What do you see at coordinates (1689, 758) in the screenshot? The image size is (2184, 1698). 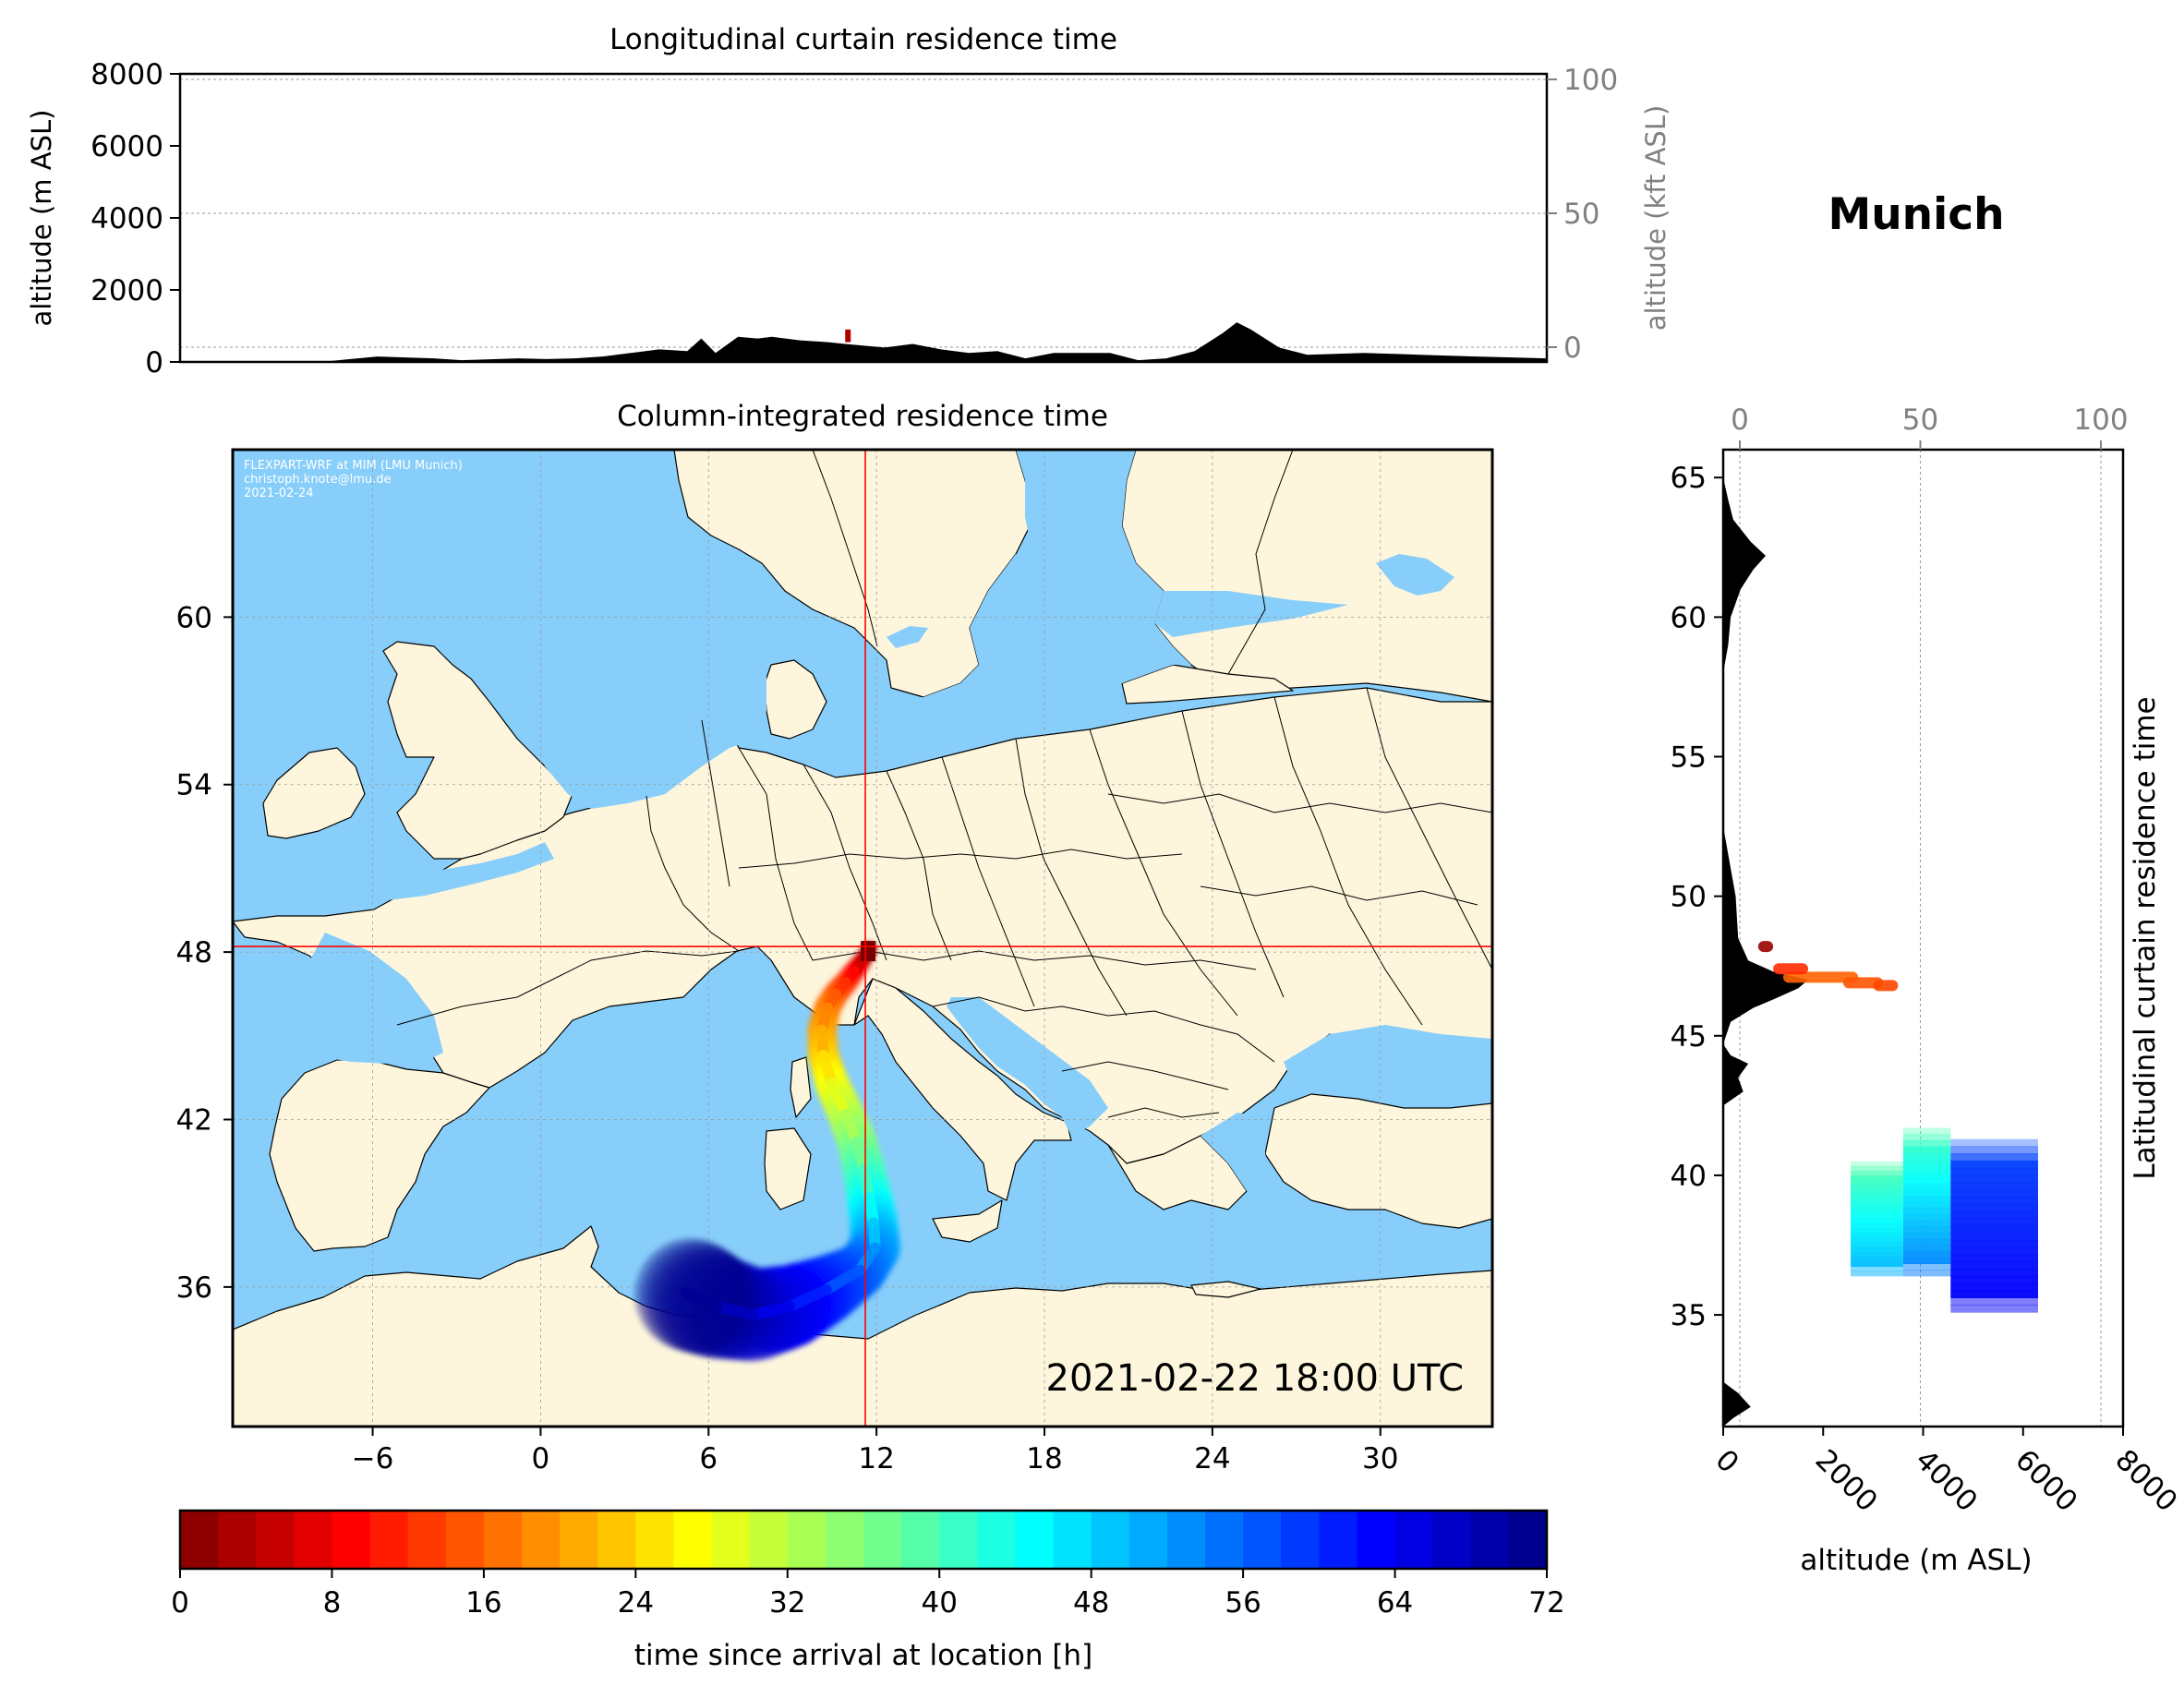 I see `right-y-tick-label: 55` at bounding box center [1689, 758].